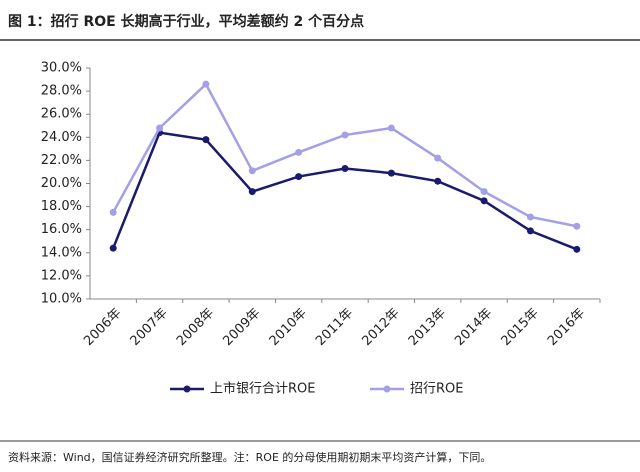 The image size is (640, 472). I want to click on x-tick-label: 2011年, so click(334, 327).